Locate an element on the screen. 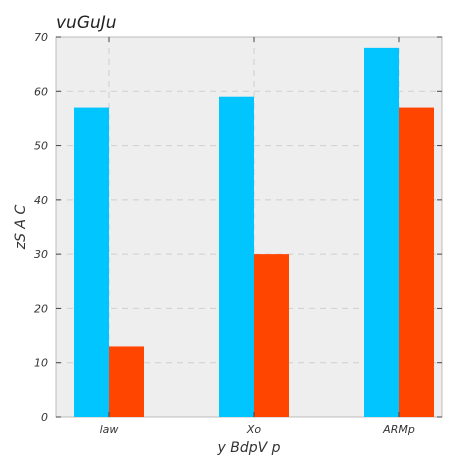  y-axis-label: zS A C is located at coordinates (21, 228).